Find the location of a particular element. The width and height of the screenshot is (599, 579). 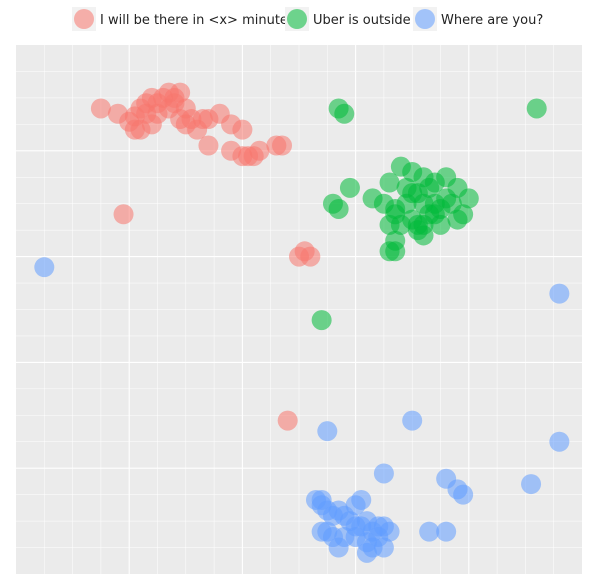

legend-label: Where are you? is located at coordinates (492, 20).